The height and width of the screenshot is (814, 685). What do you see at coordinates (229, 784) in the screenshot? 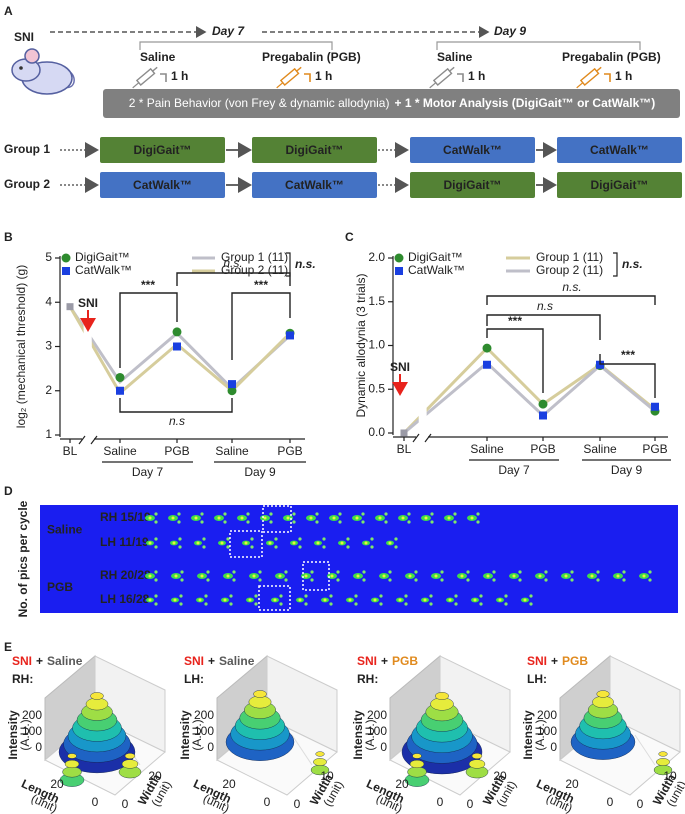
I see `x-tick-label: 20` at bounding box center [229, 784].